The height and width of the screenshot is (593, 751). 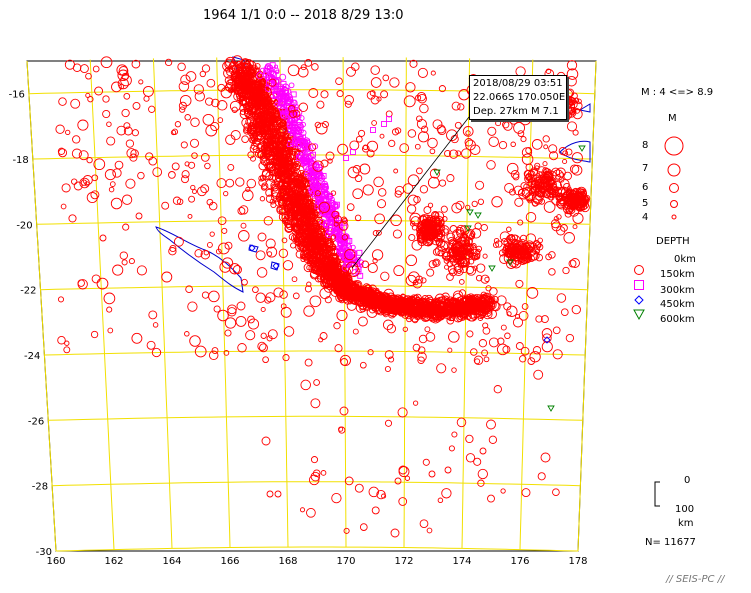 What do you see at coordinates (677, 319) in the screenshot?
I see `depth-label-600: 600km` at bounding box center [677, 319].